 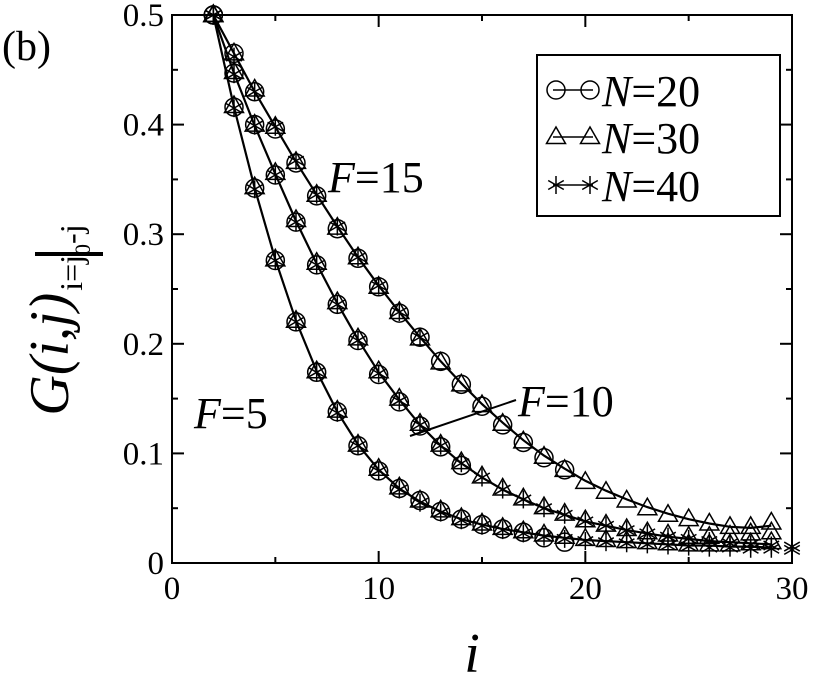 I want to click on annotation-f10-pointer, so click(x=463, y=418).